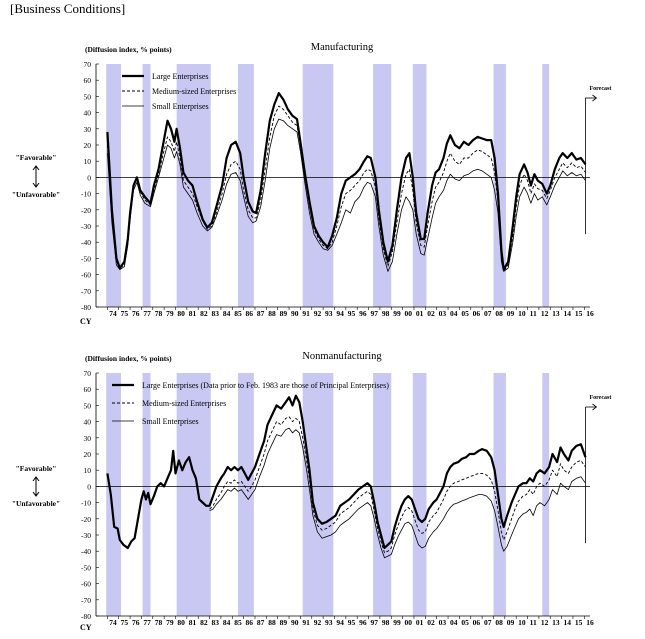 Image resolution: width=645 pixels, height=639 pixels. Describe the element at coordinates (590, 622) in the screenshot. I see `x-tick-label: 16` at that location.